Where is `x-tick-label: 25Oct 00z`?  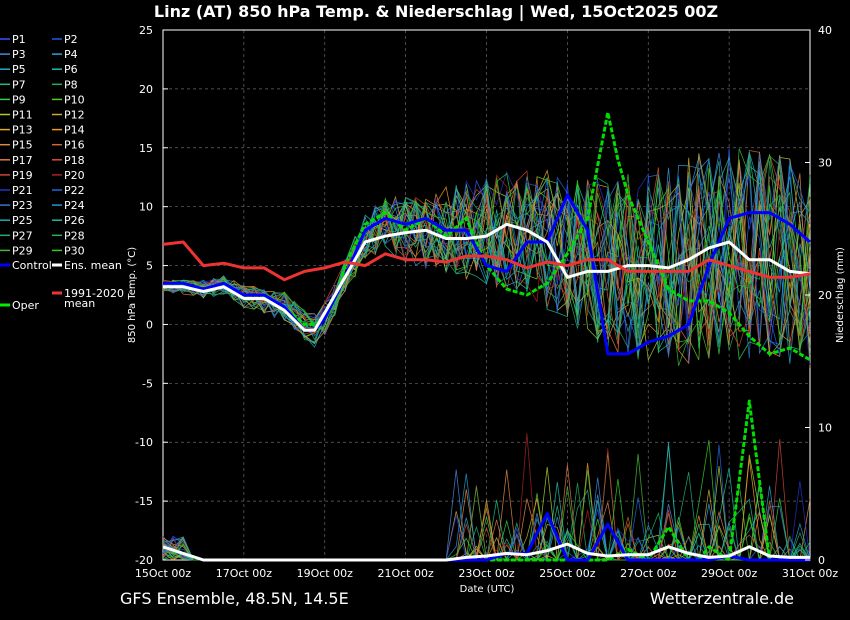
x-tick-label: 25Oct 00z is located at coordinates (567, 573).